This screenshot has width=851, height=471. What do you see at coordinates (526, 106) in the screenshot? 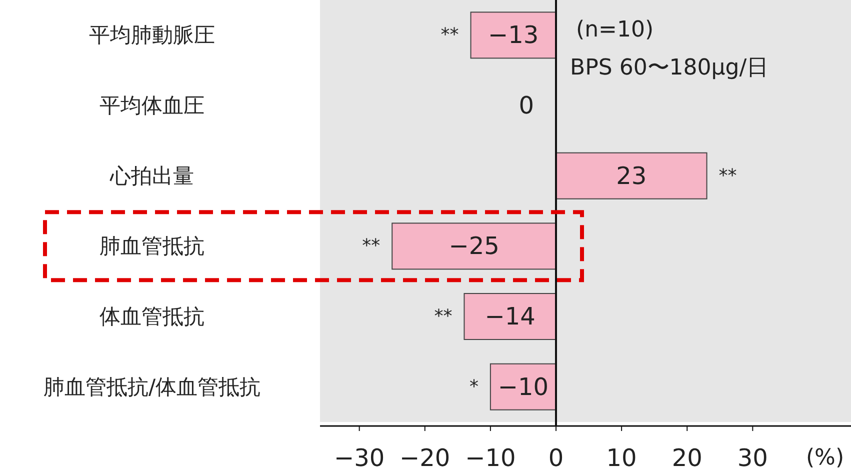
I see `data-label: 0` at bounding box center [526, 106].